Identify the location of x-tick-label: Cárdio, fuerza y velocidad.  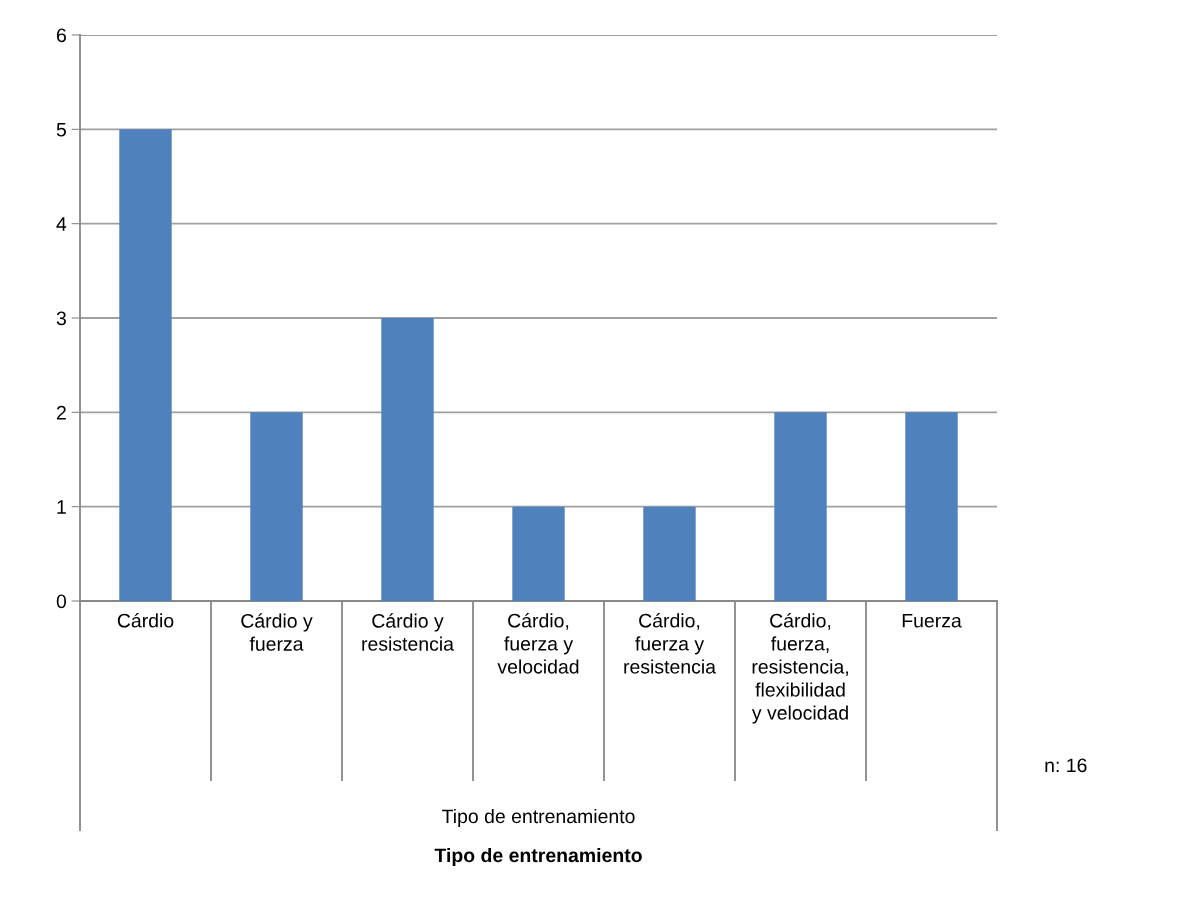
(538, 643).